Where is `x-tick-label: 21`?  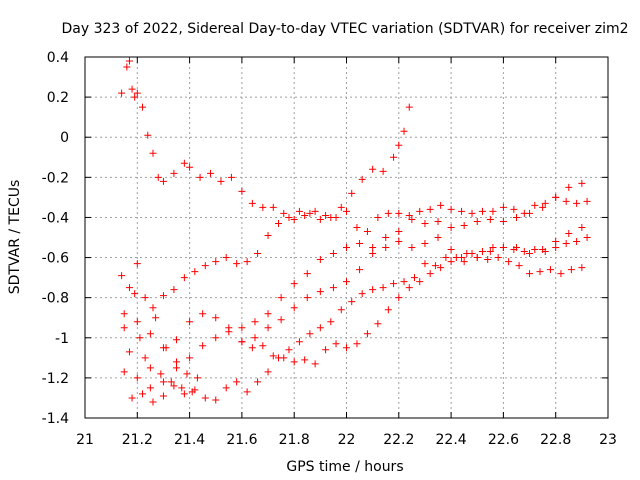 x-tick-label: 21 is located at coordinates (85, 440).